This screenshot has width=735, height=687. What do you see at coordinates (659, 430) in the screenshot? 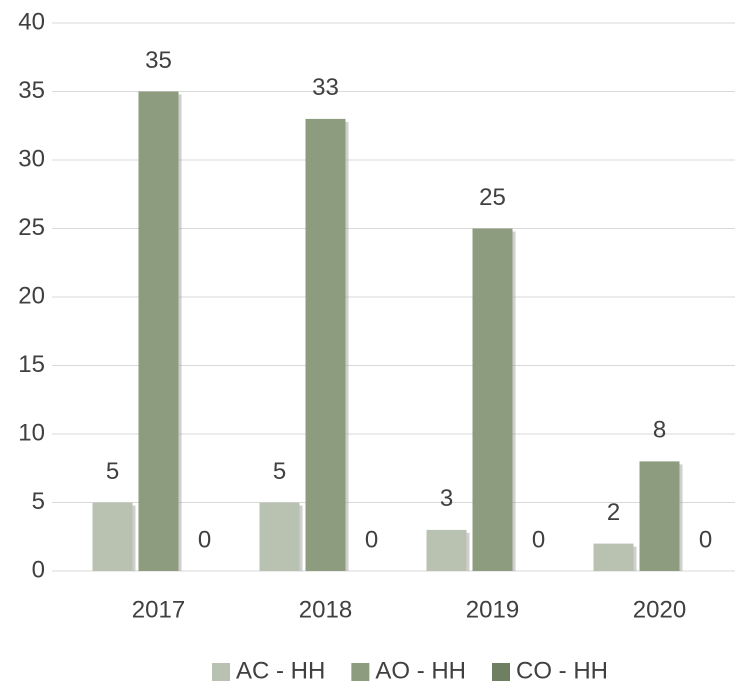
I see `data-label: 8` at bounding box center [659, 430].